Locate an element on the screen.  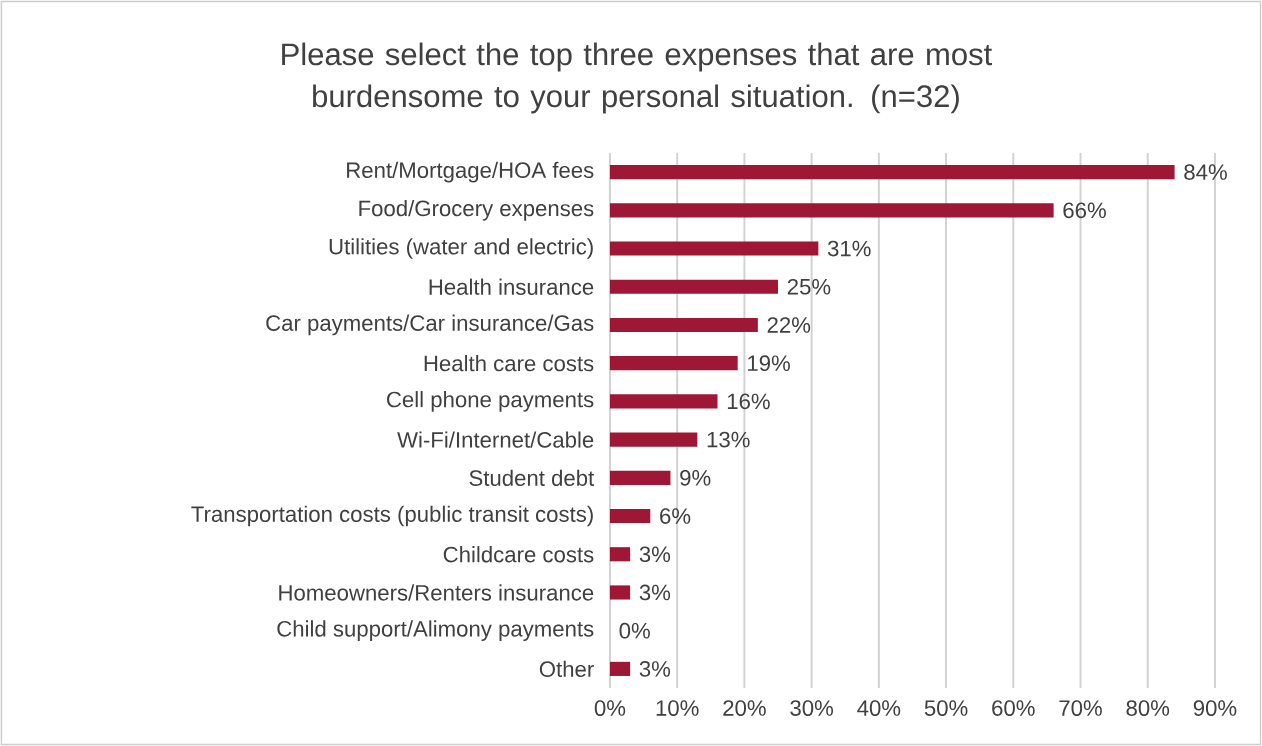
data-label: 84% is located at coordinates (1205, 172).